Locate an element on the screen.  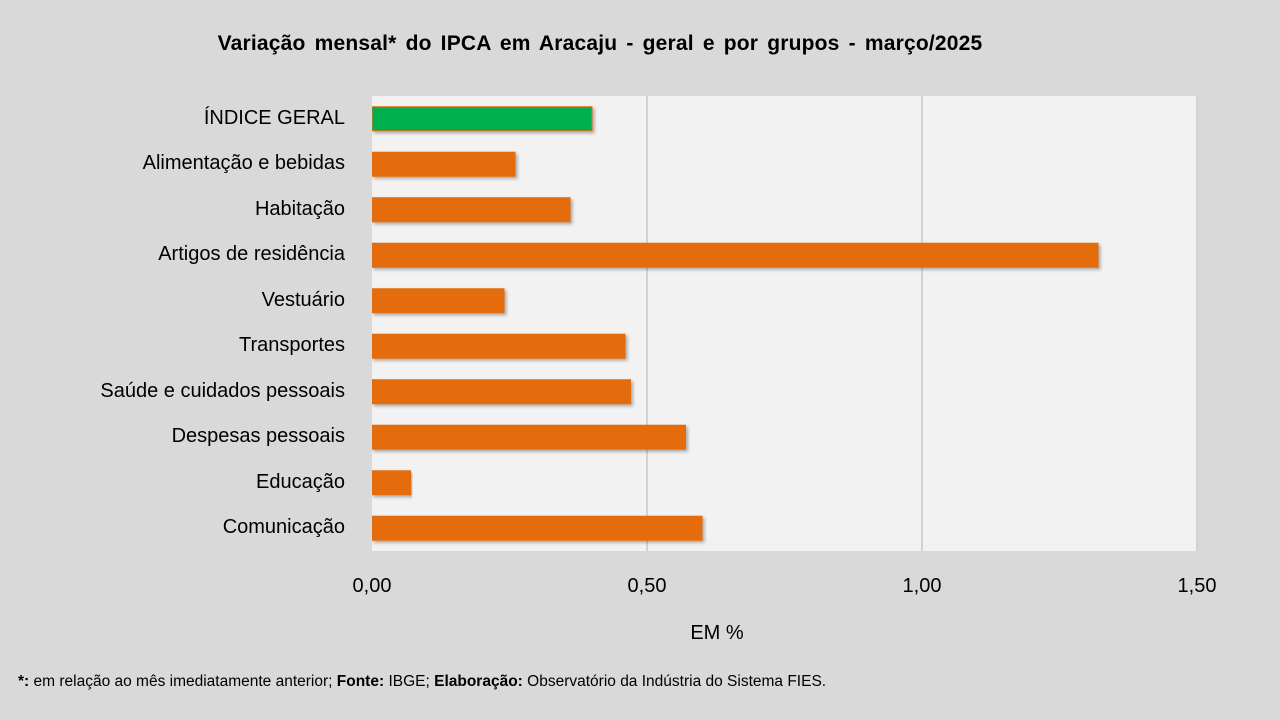
category-label: Vestuário is located at coordinates (303, 299).